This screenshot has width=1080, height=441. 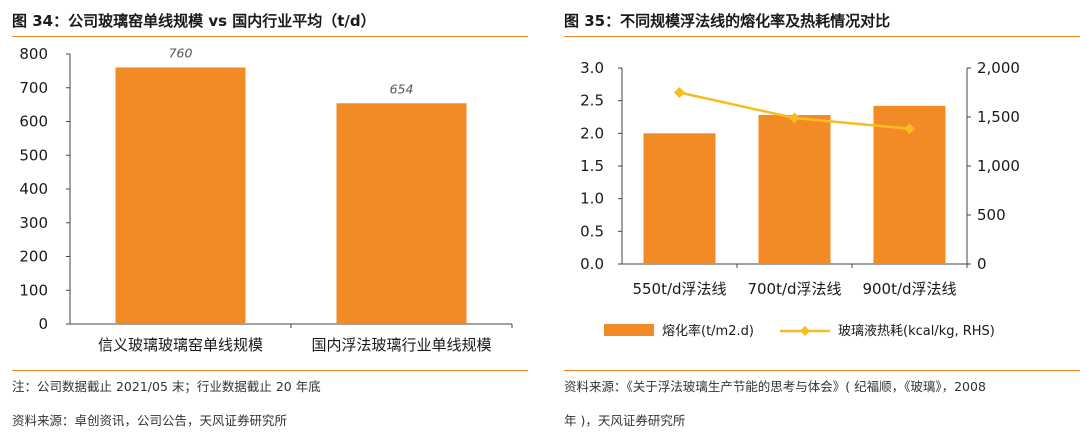 I want to click on left-title-divider, so click(x=270, y=36).